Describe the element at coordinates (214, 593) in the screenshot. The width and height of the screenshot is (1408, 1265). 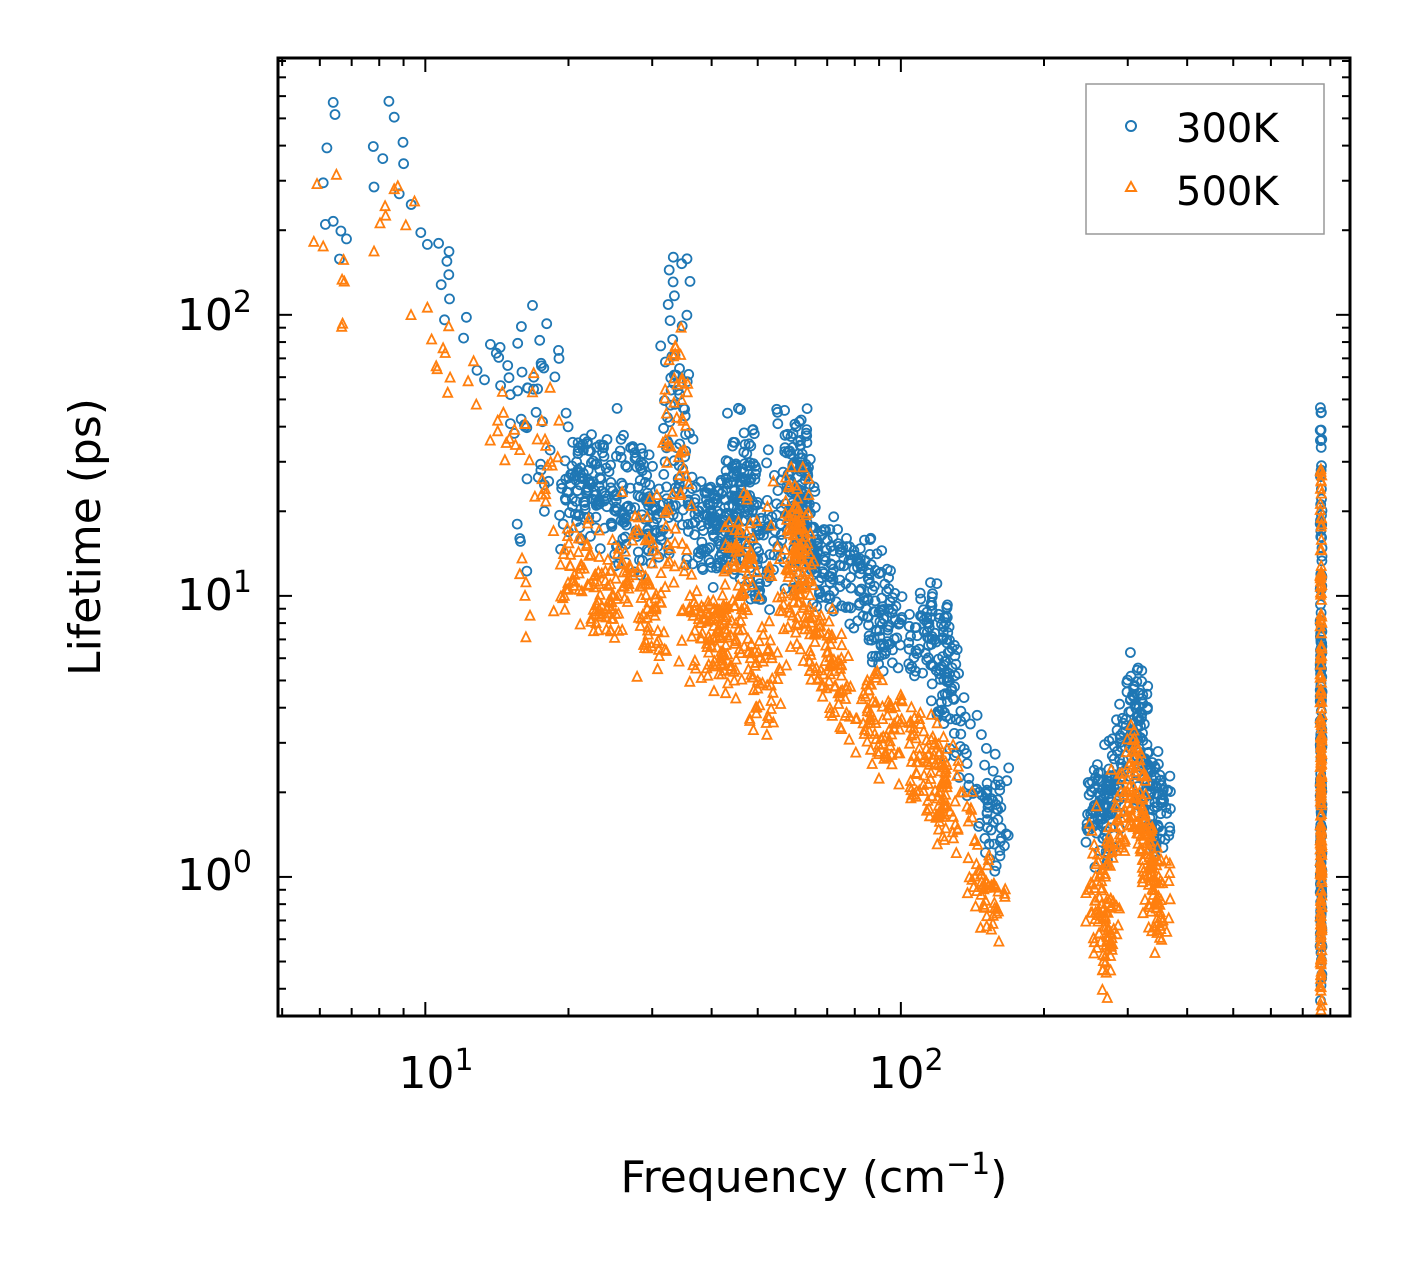
I see `y-tick-label-10: 101` at that location.